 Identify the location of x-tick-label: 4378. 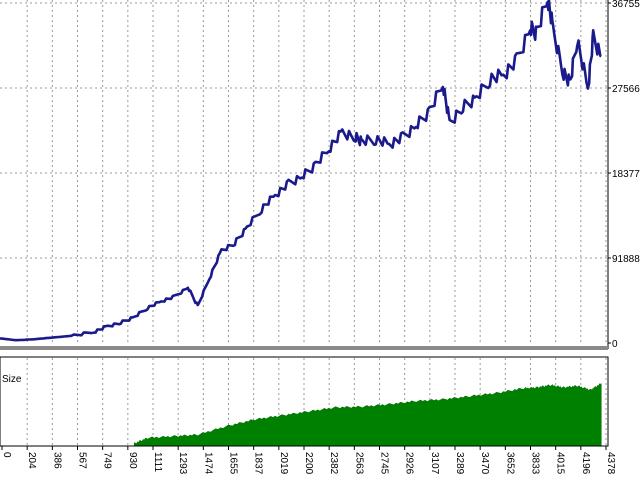
(610, 463).